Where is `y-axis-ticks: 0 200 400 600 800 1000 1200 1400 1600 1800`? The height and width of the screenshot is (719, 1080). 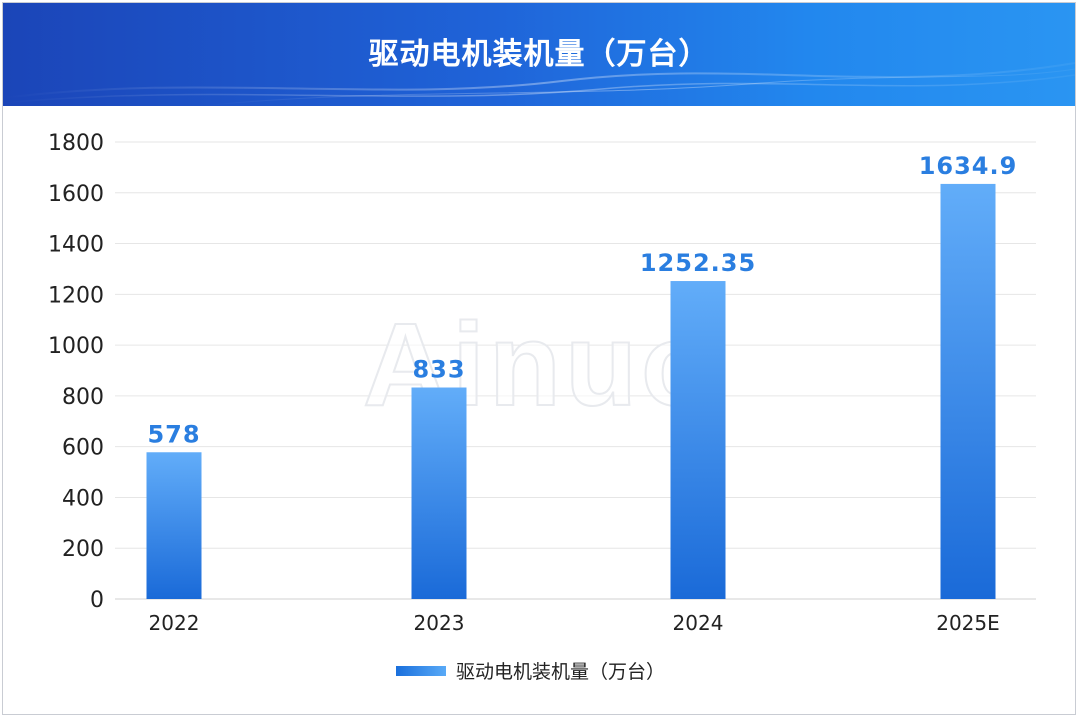 y-axis-ticks: 0 200 400 600 800 1000 1200 1400 1600 1800 is located at coordinates (76, 372).